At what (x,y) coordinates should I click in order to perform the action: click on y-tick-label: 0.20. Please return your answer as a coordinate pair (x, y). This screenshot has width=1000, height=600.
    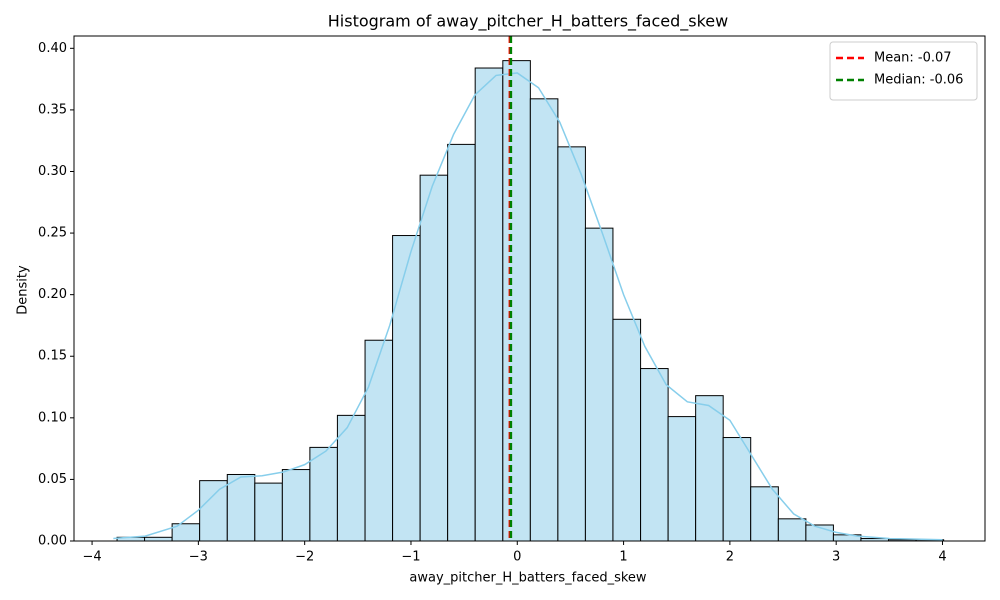
    Looking at the image, I should click on (52, 294).